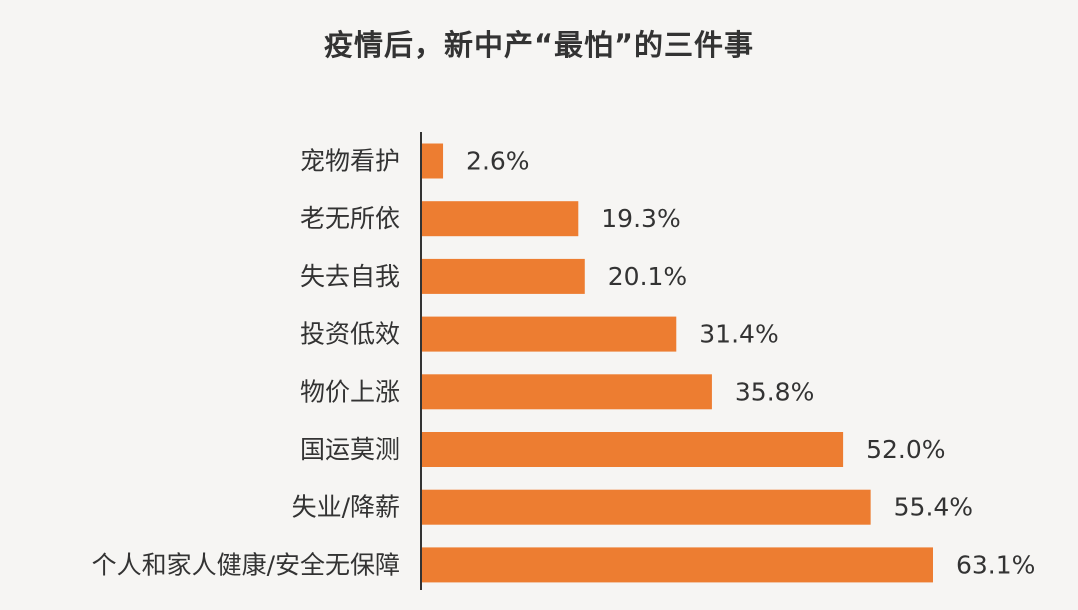 The image size is (1078, 610). I want to click on value-label-2: 20.1%, so click(647, 276).